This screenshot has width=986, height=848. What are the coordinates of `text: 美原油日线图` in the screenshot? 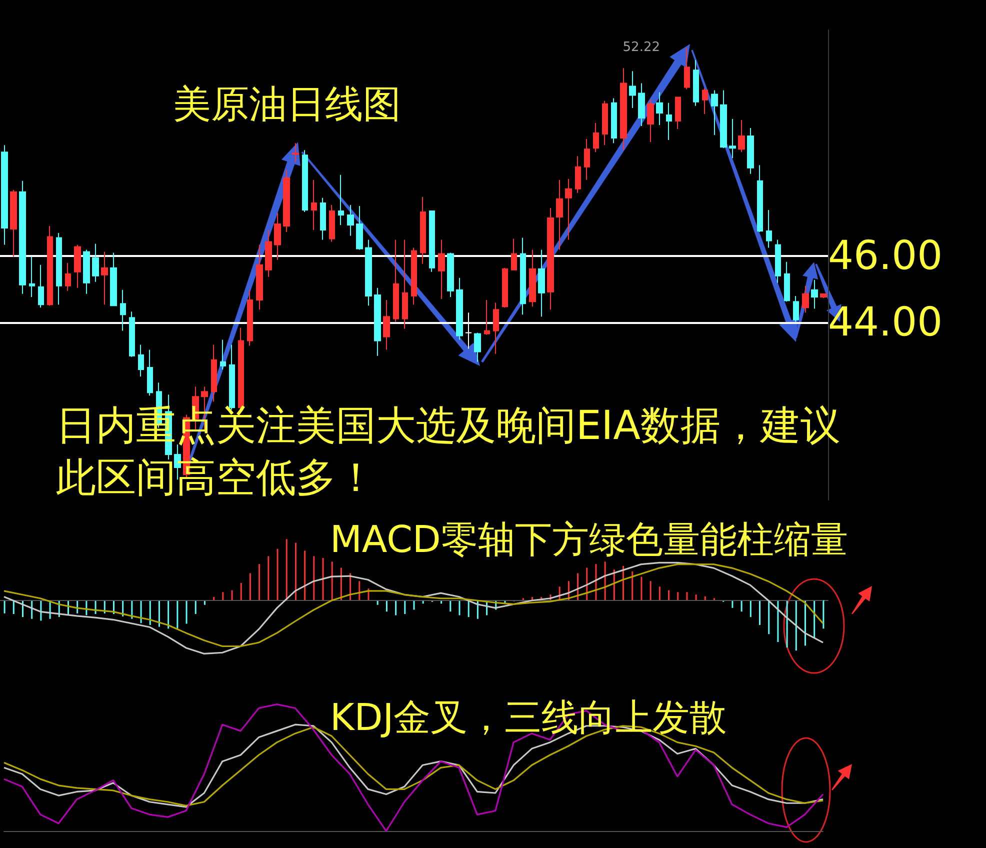 It's located at (287, 104).